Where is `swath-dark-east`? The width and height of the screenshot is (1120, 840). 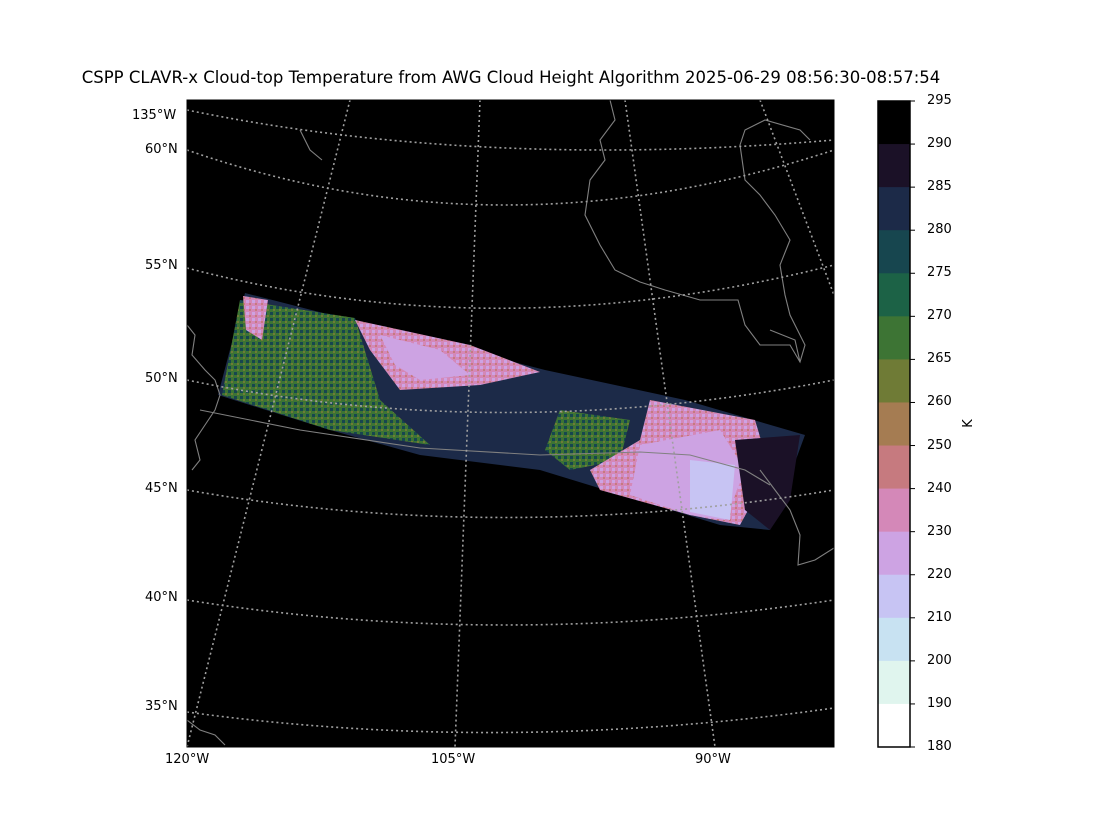 swath-dark-east is located at coordinates (767, 482).